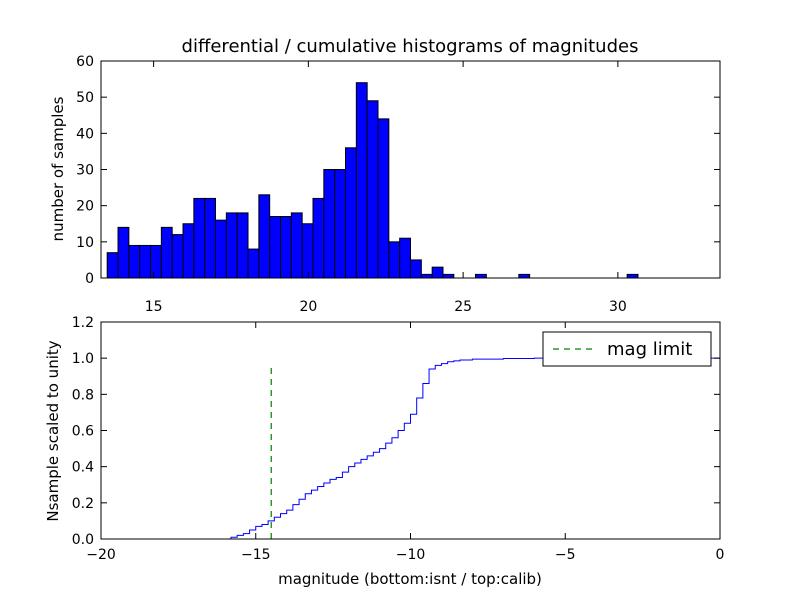  Describe the element at coordinates (256, 555) in the screenshot. I see `x-tick-label: −15` at that location.